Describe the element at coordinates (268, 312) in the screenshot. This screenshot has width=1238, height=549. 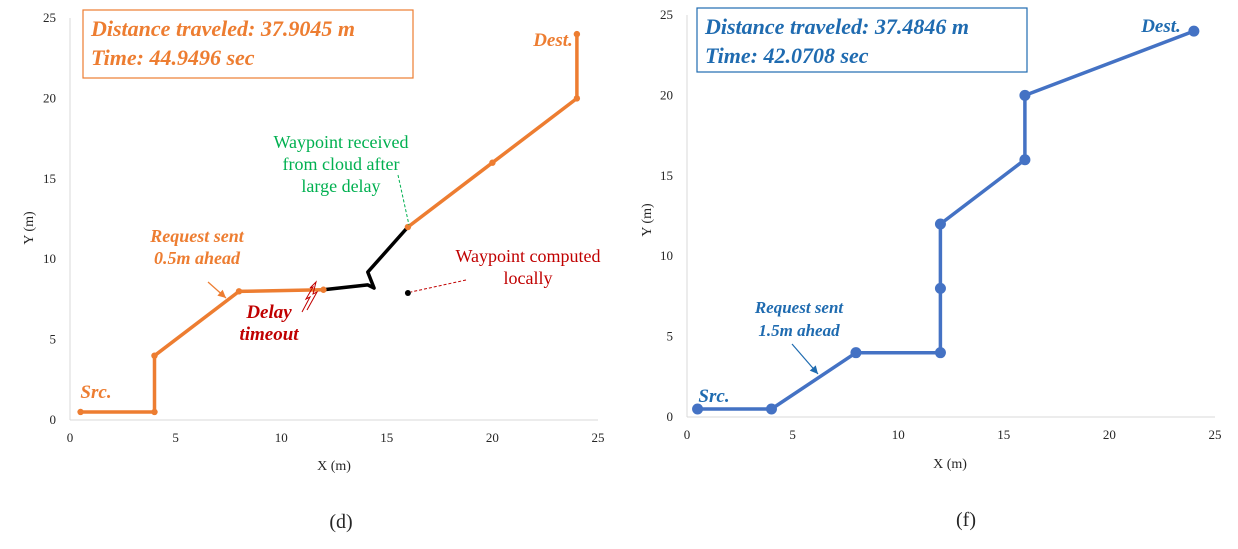
I see `annotation-line: Delay` at that location.